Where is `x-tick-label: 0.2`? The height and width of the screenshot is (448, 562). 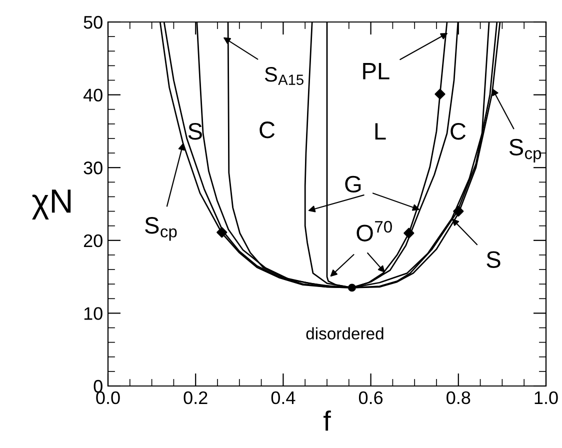
x-tick-label: 0.2 is located at coordinates (196, 397).